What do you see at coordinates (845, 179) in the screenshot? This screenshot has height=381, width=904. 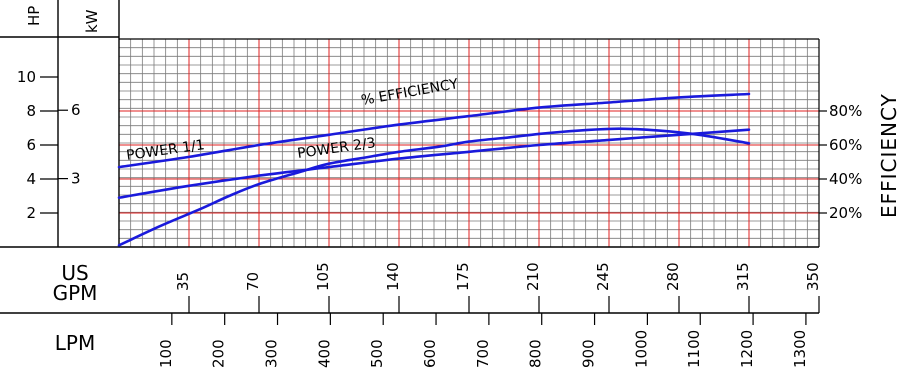 I see `efficiency-tick-label: 40%` at bounding box center [845, 179].